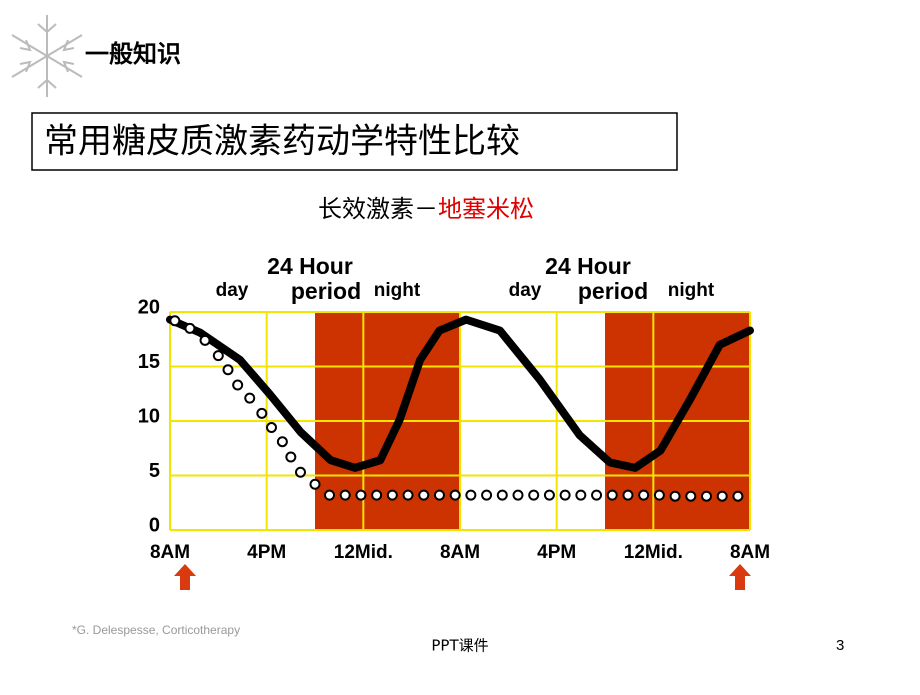 This screenshot has height=695, width=920. What do you see at coordinates (149, 307) in the screenshot?
I see `y-tick-label: 20` at bounding box center [149, 307].